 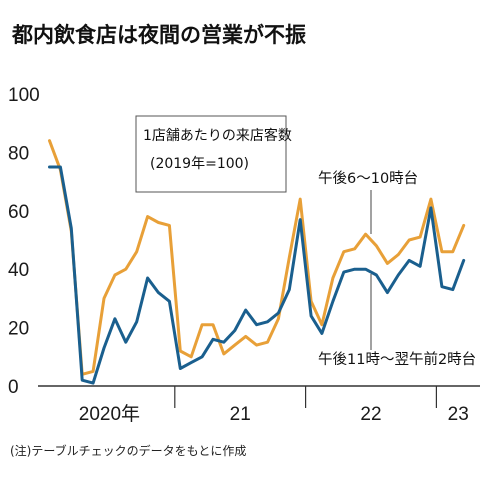 What do you see at coordinates (18, 212) in the screenshot?
I see `y-tick-label: 60` at bounding box center [18, 212].